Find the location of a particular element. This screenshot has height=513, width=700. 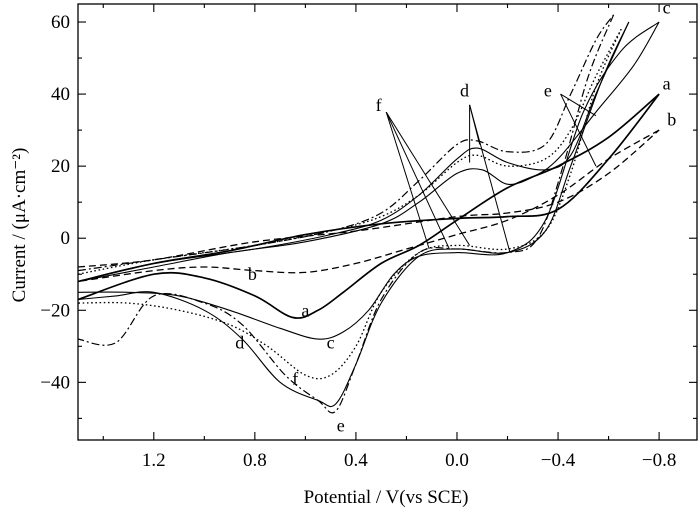

x-axis-title: Potential / V(vs SCE) is located at coordinates (386, 497).